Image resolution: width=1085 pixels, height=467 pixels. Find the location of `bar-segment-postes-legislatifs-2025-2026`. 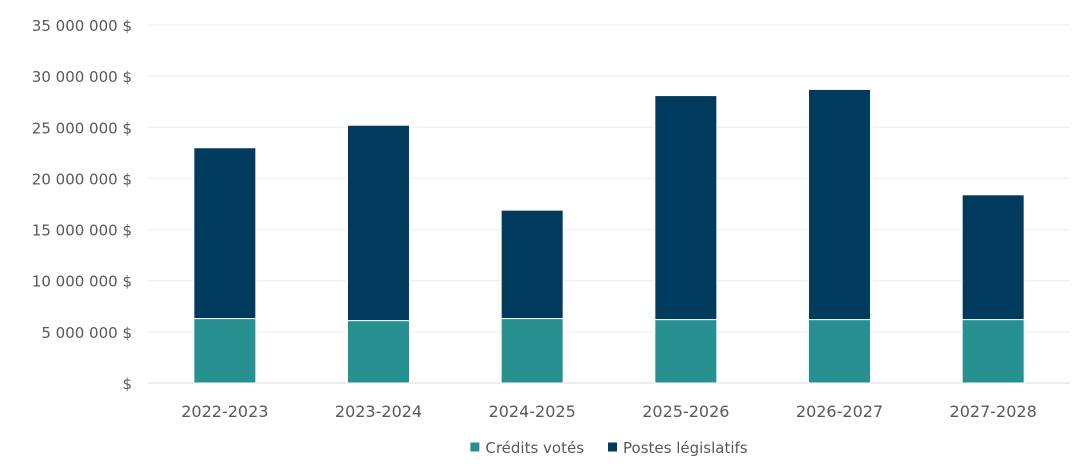

bar-segment-postes-legislatifs-2025-2026 is located at coordinates (686, 208).